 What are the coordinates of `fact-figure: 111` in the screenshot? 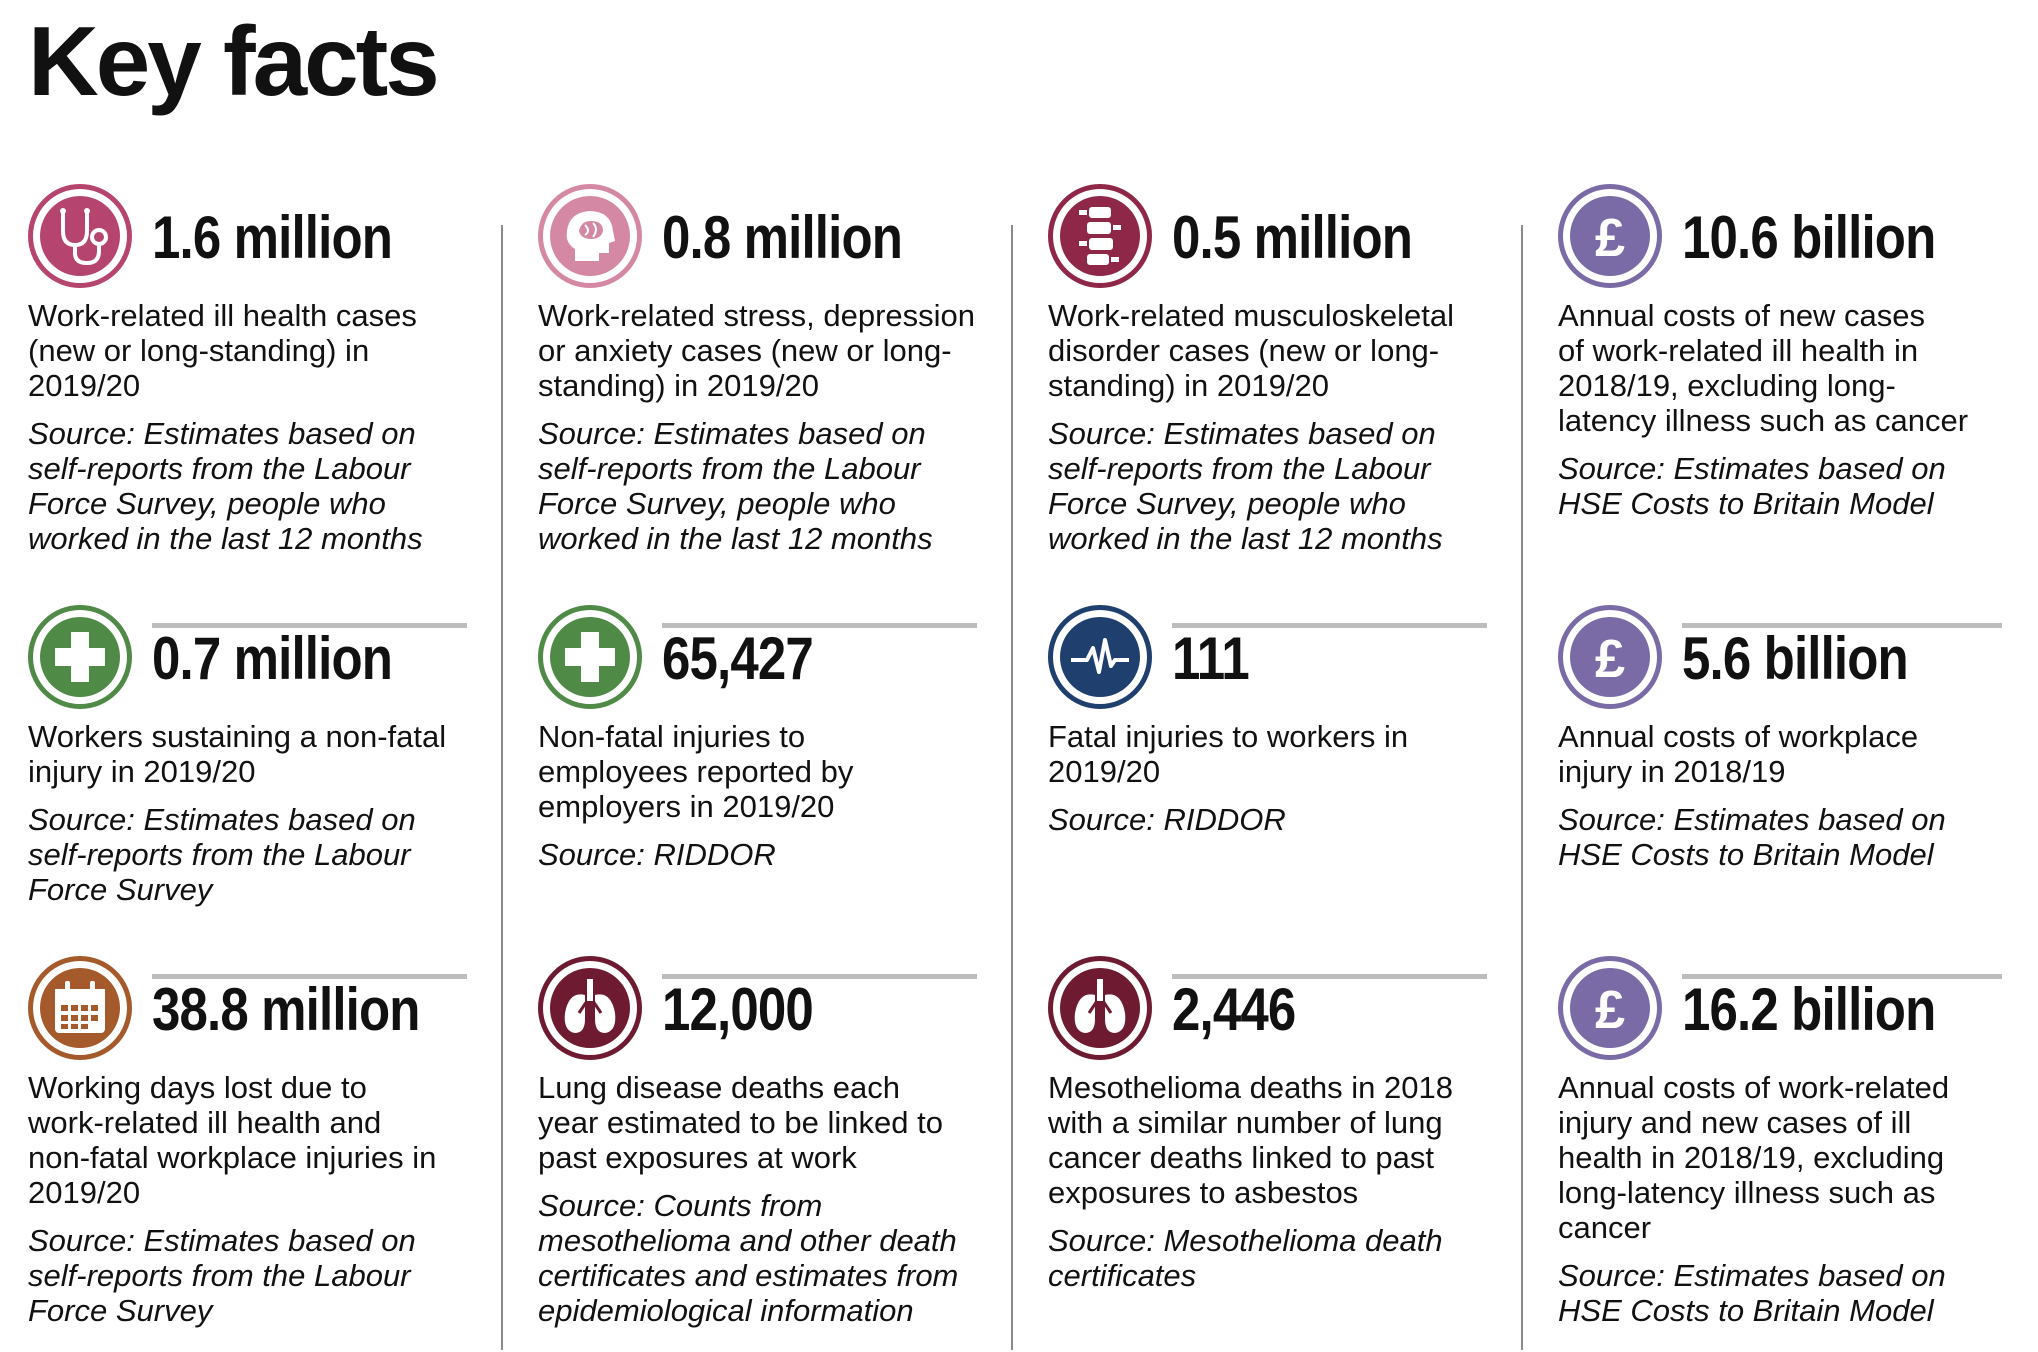 It's located at (1211, 658).